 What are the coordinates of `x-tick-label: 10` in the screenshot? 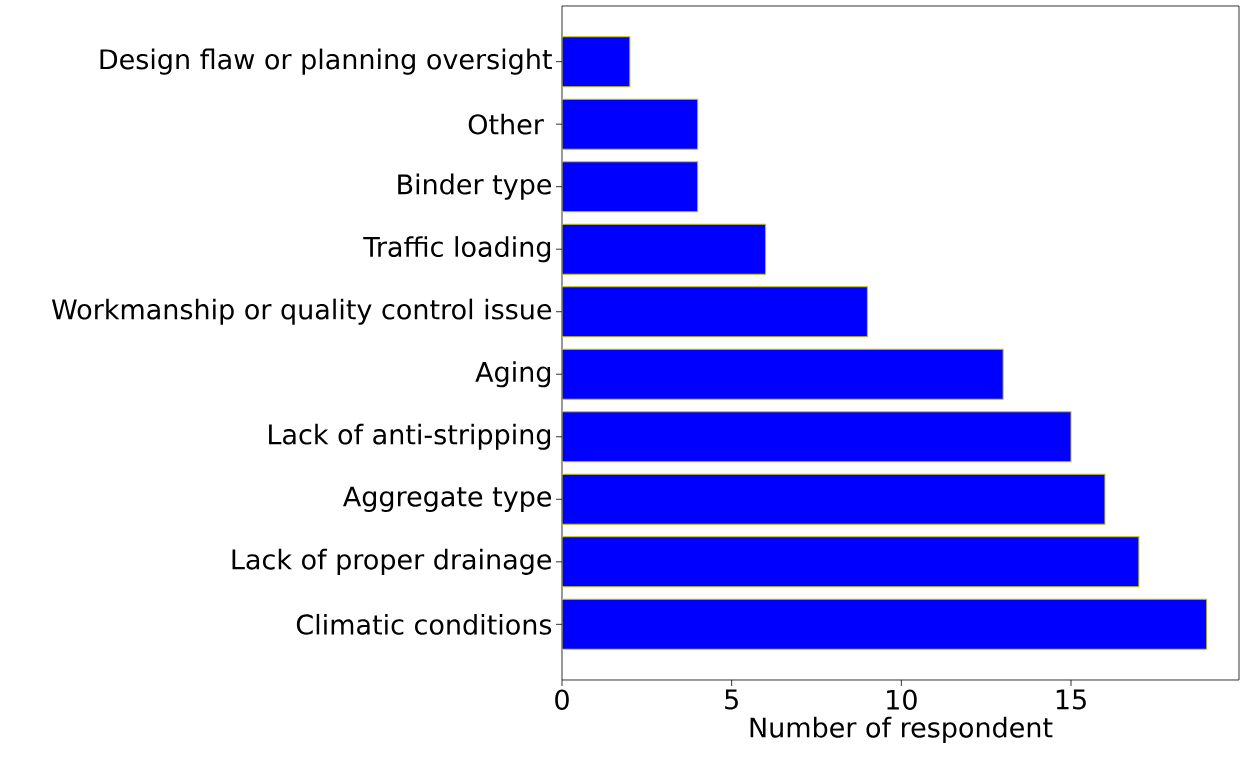 It's located at (902, 699).